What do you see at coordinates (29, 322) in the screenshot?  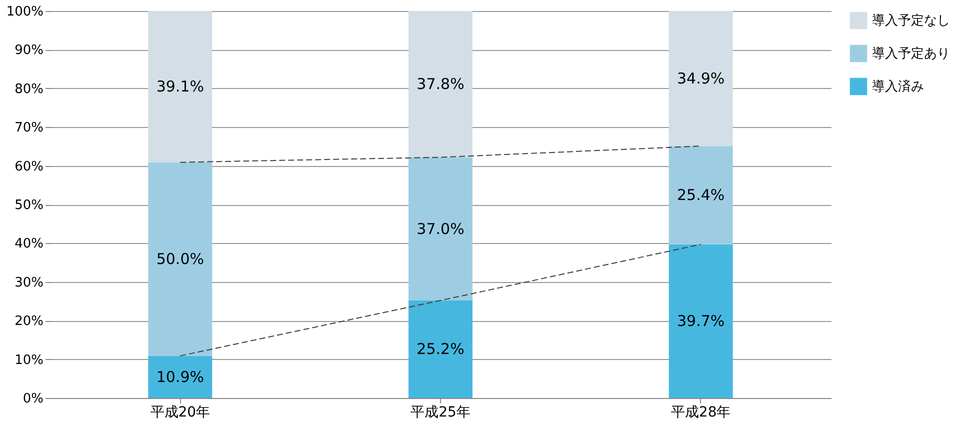 I see `y-tick-label: 20%` at bounding box center [29, 322].